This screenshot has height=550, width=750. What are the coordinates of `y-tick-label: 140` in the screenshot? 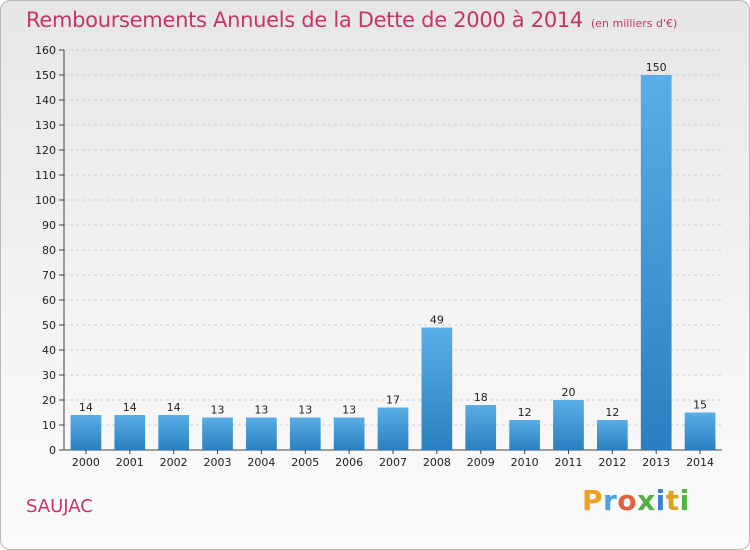 It's located at (45, 100).